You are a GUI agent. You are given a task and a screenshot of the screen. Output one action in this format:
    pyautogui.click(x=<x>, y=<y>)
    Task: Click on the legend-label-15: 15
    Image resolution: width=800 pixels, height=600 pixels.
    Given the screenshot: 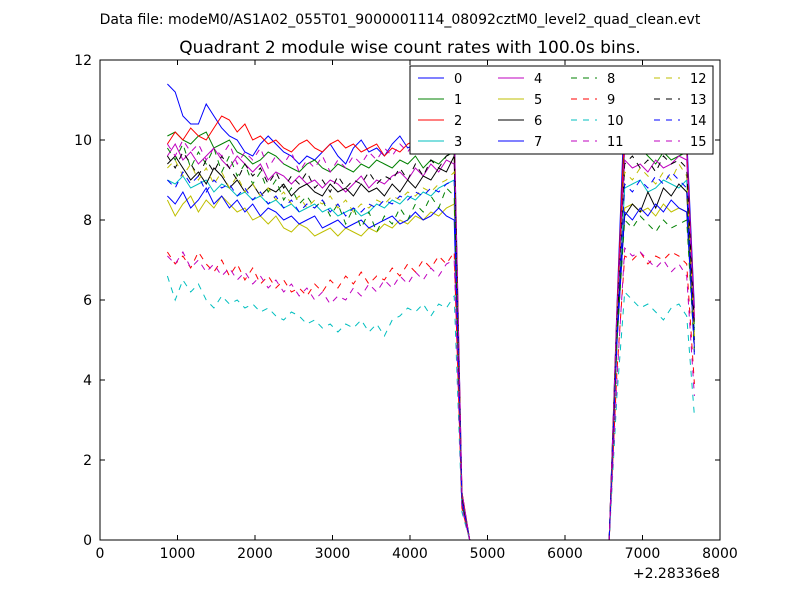 What is the action you would take?
    pyautogui.click(x=698, y=142)
    